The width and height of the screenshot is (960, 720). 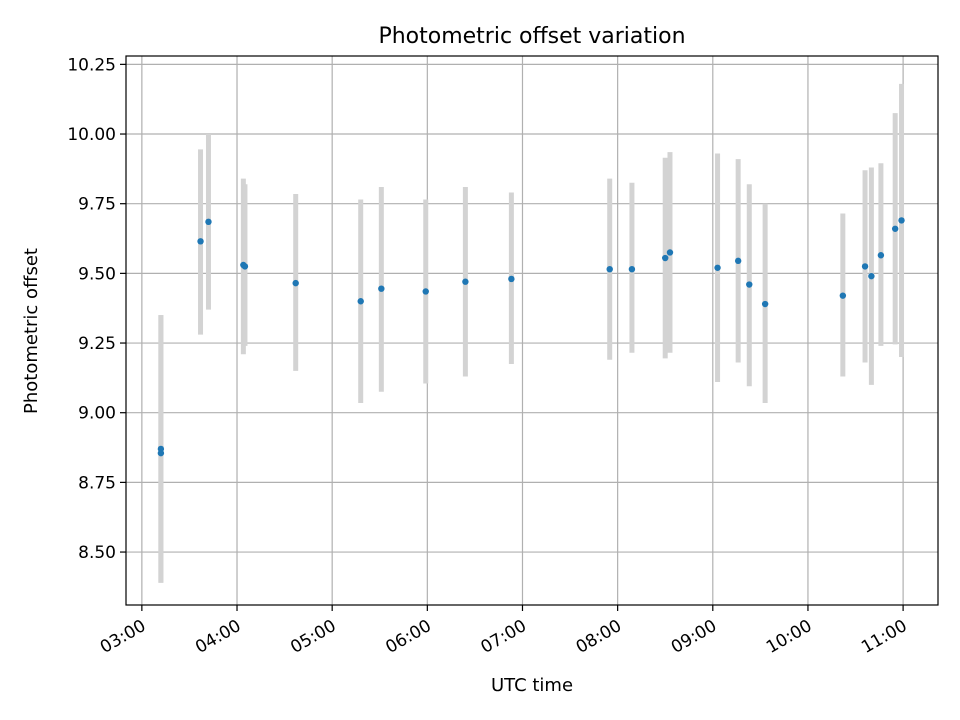 What do you see at coordinates (91, 65) in the screenshot?
I see `y-tick-label: 10.25` at bounding box center [91, 65].